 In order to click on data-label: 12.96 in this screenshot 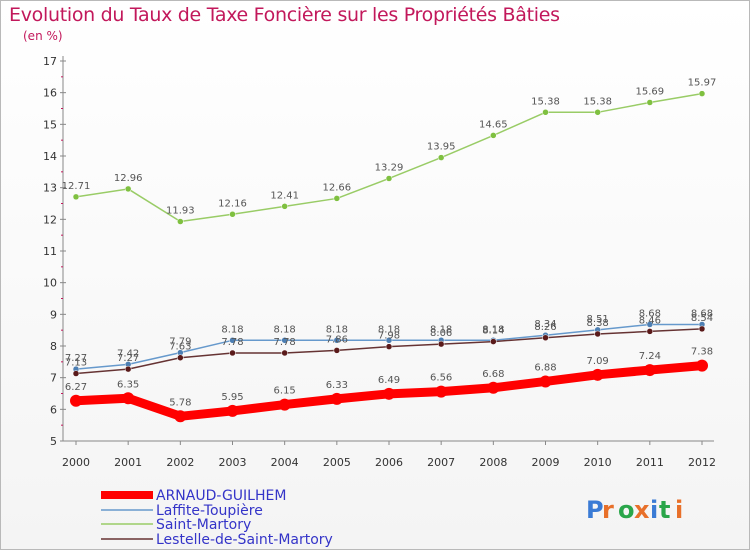, I will do `click(128, 178)`.